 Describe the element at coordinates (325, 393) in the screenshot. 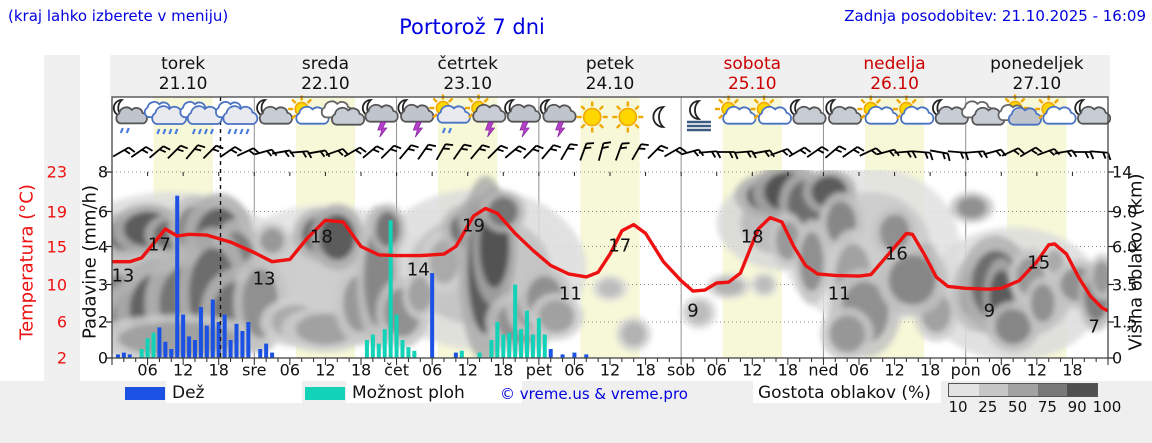

I see `showers-legend-swatch` at that location.